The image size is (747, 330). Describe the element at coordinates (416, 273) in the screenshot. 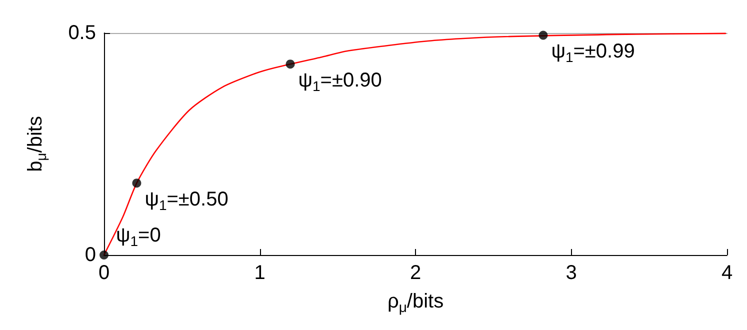

I see `x-tick-label: 2` at that location.